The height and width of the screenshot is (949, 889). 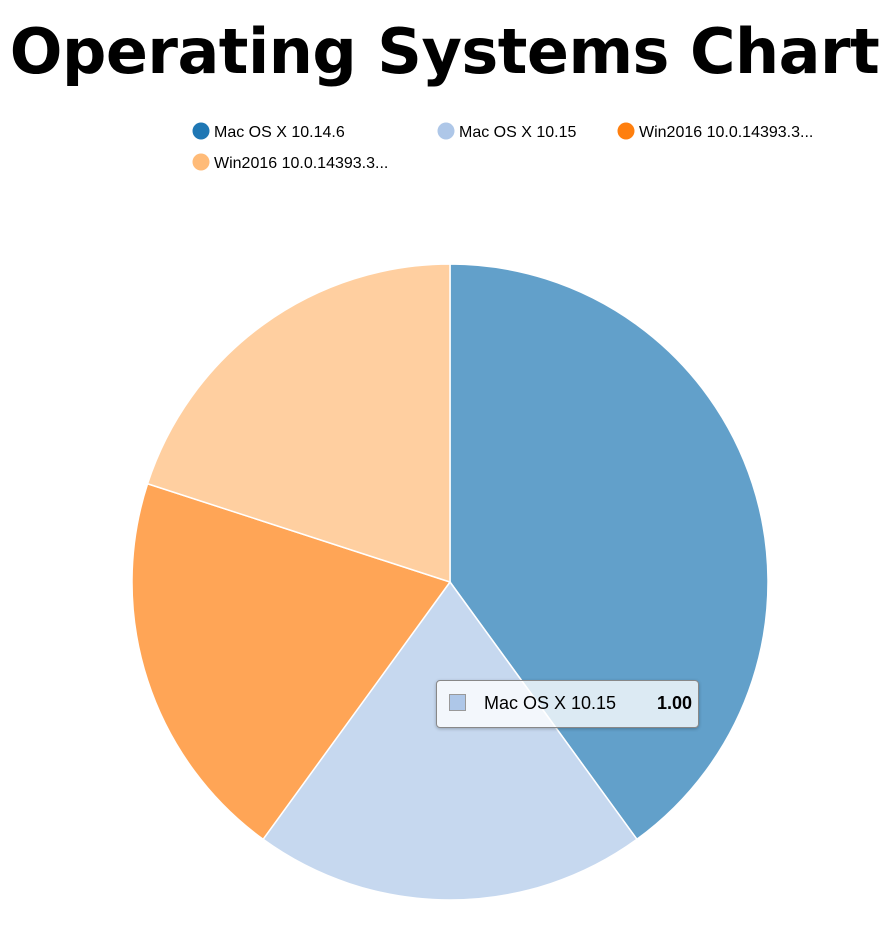 What do you see at coordinates (444, 51) in the screenshot?
I see `page-title: Operating Systems Chart` at bounding box center [444, 51].